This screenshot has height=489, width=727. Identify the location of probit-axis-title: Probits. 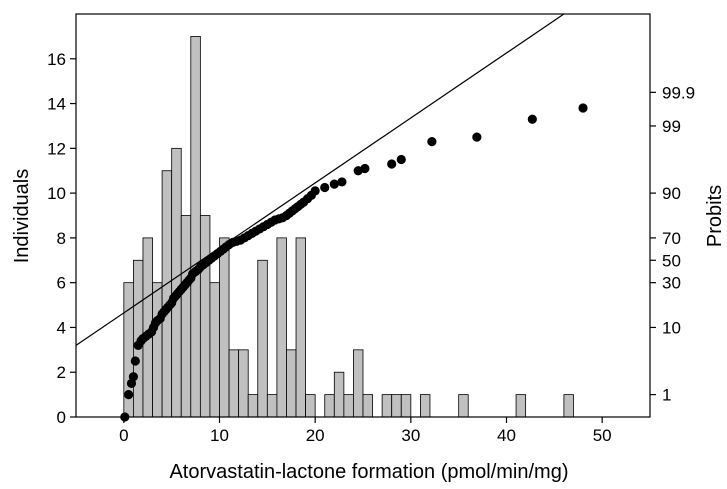
(715, 216).